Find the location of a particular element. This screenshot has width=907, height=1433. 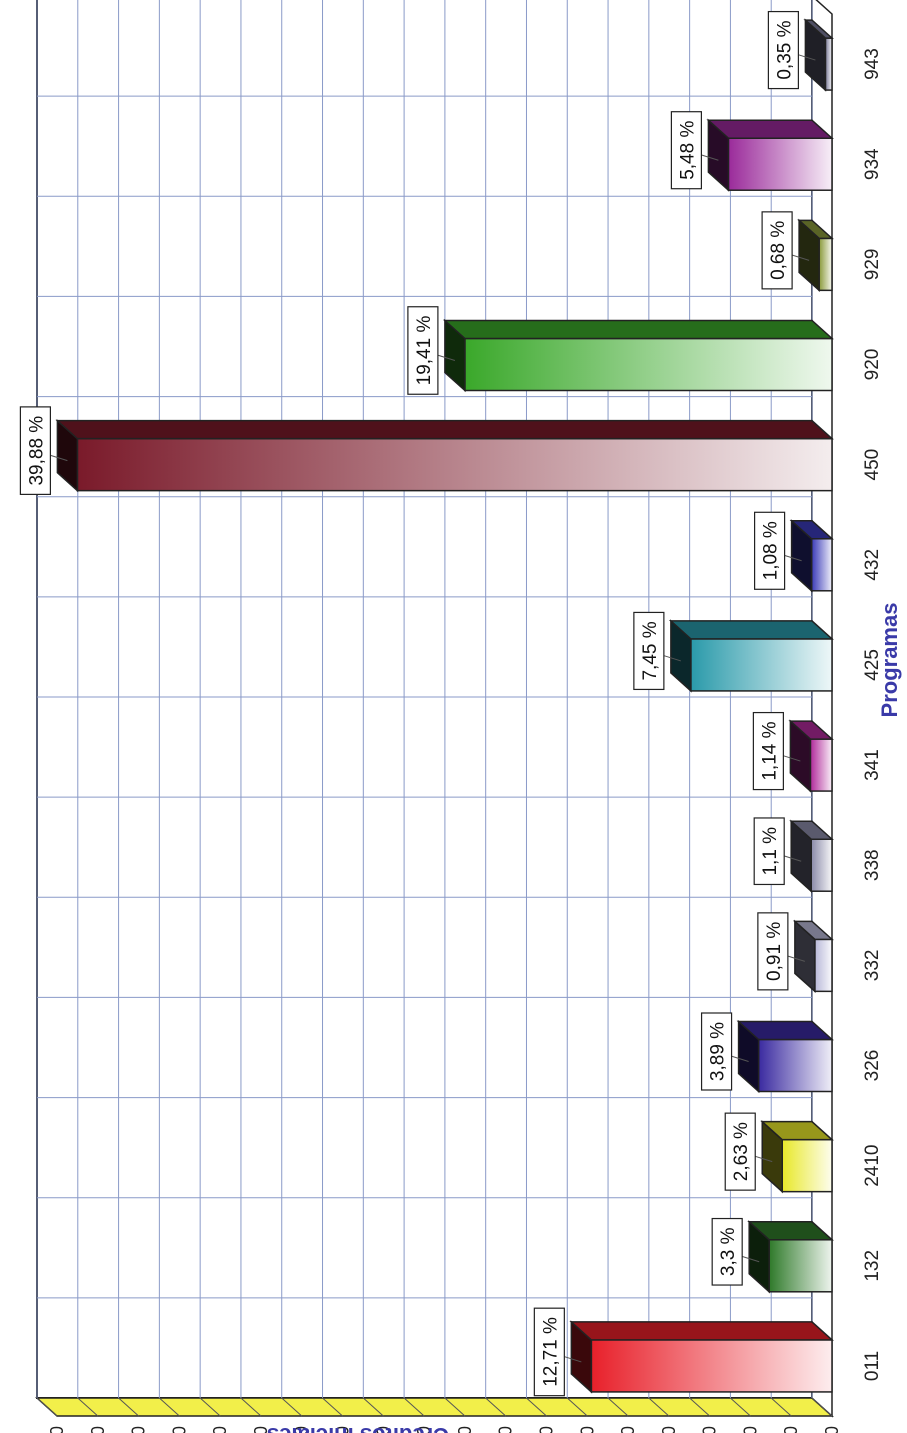

data-label: 3,3 % is located at coordinates (728, 1251).